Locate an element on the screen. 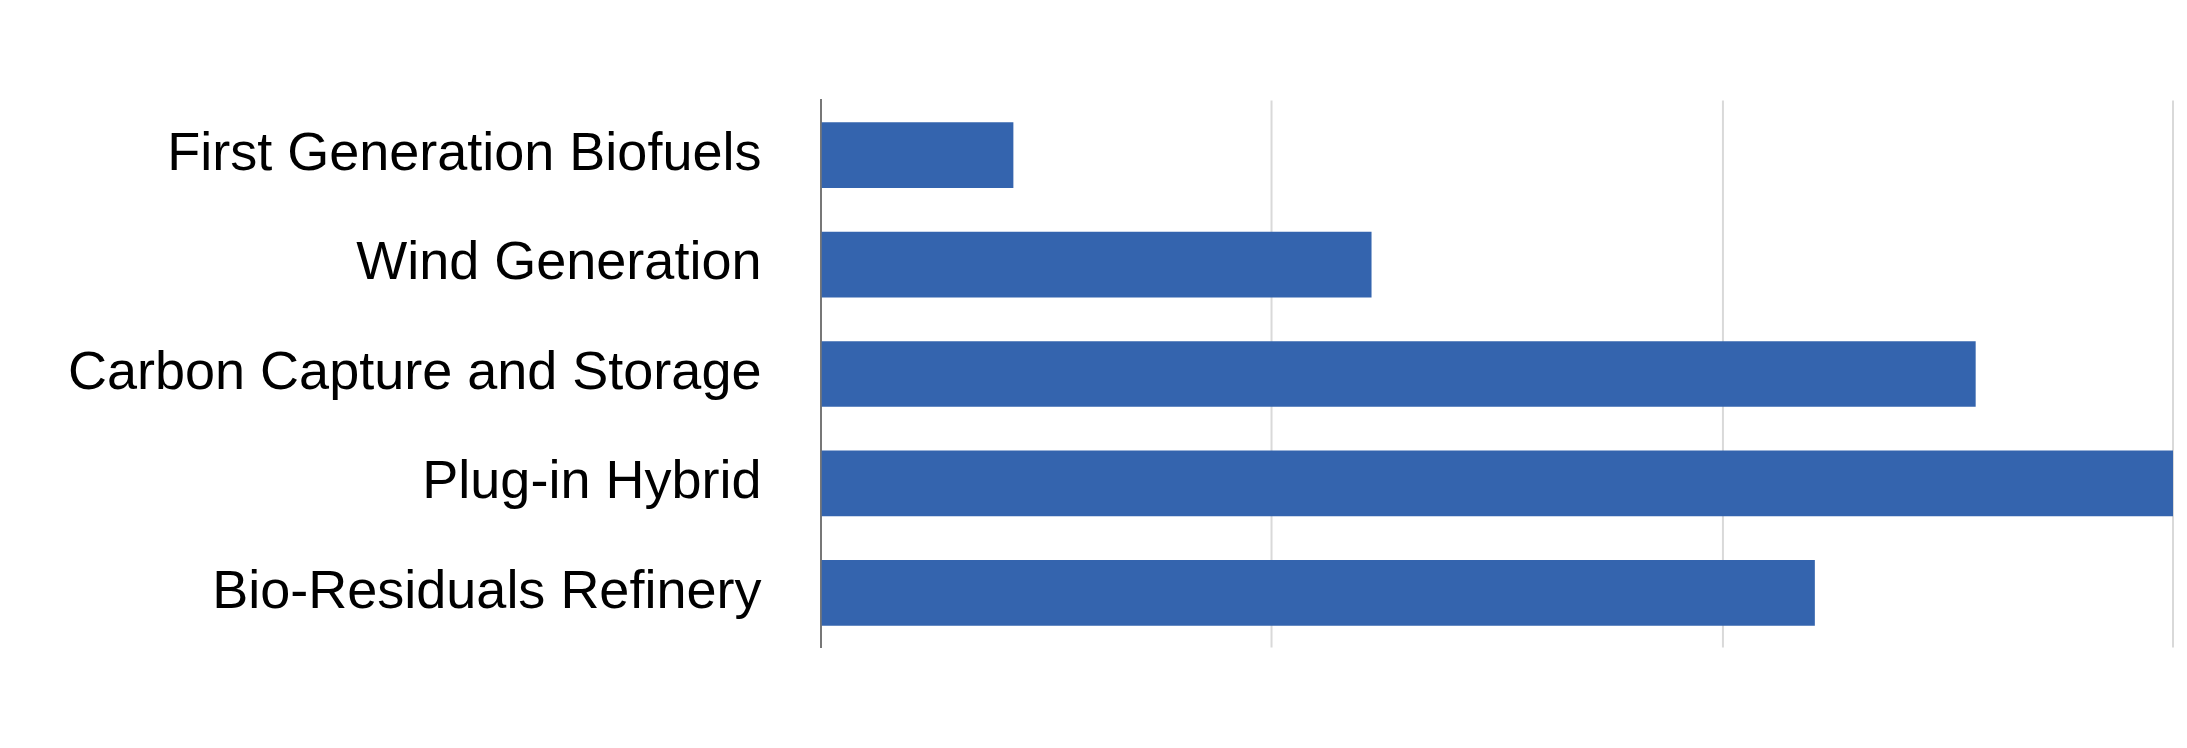  y-tick-label: Bio-Residuals Refinery is located at coordinates (487, 588).